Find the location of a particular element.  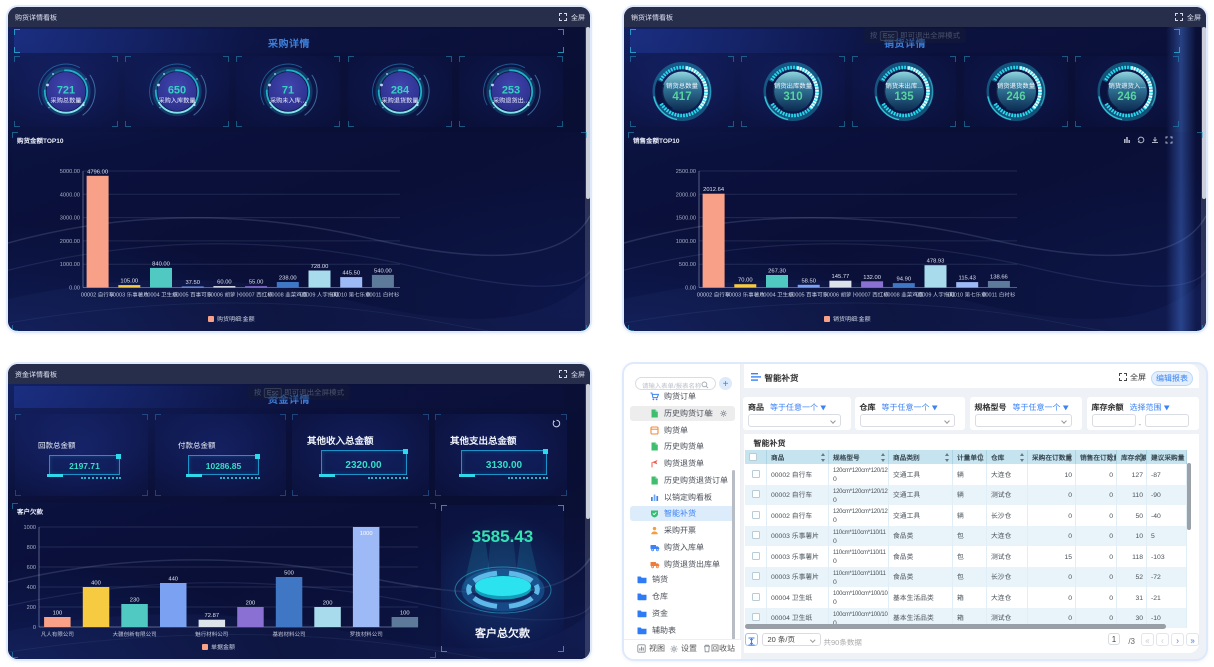

svg-text: 115.43 is located at coordinates (967, 277).